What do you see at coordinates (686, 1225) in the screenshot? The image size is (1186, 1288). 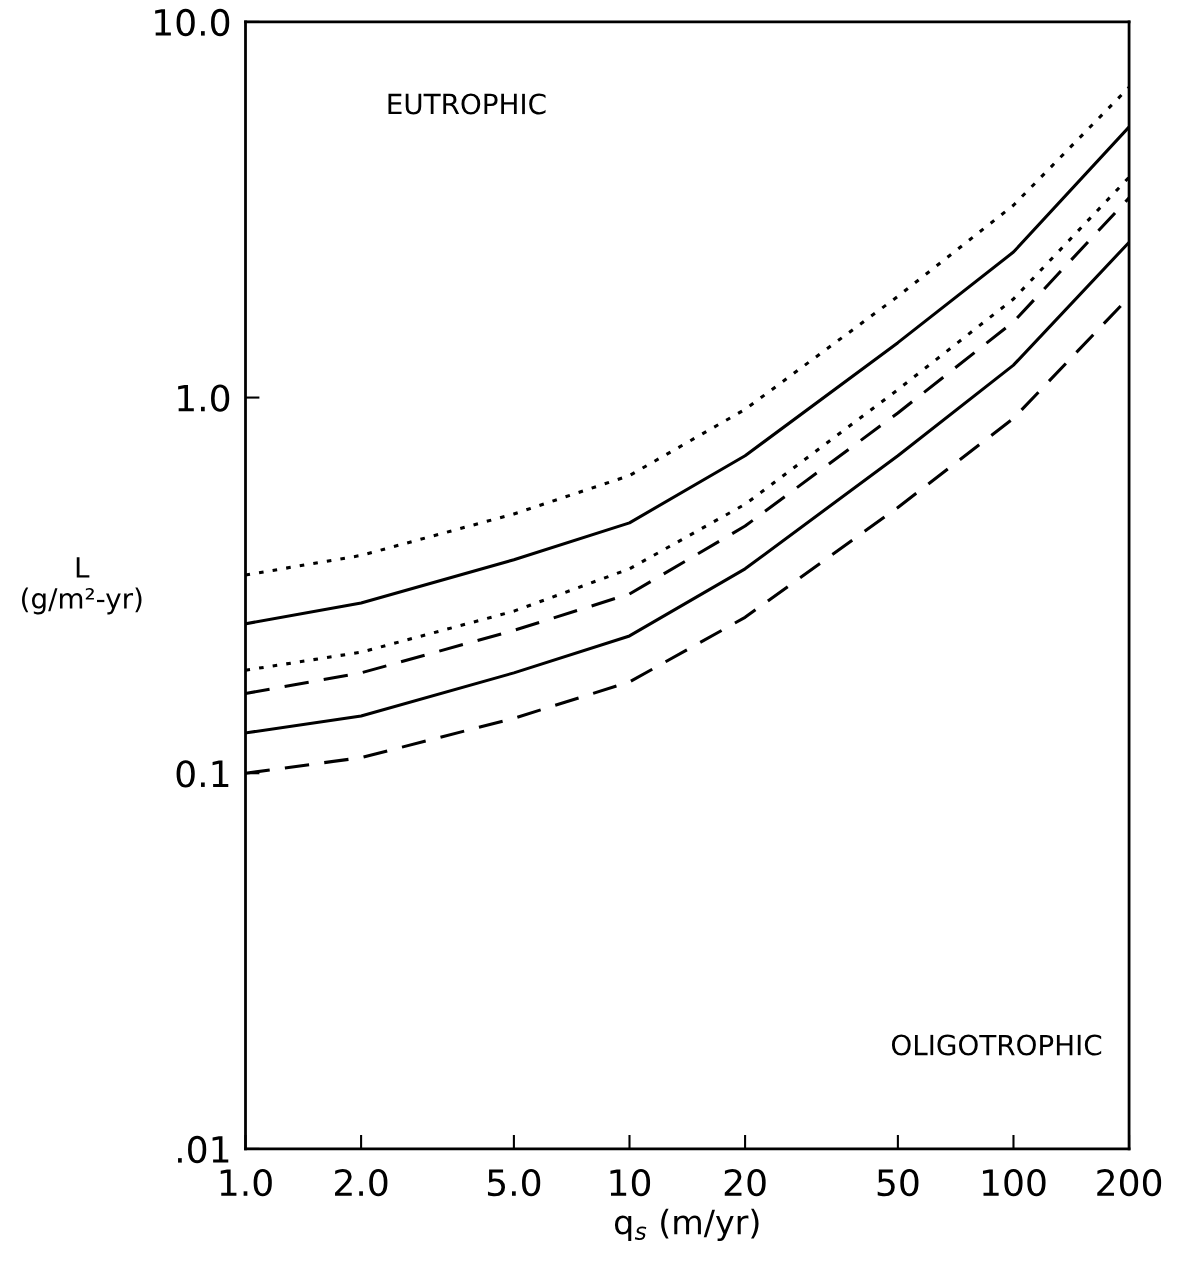 I see `x-axis-title: q$_{s}$ (m/yr)` at bounding box center [686, 1225].